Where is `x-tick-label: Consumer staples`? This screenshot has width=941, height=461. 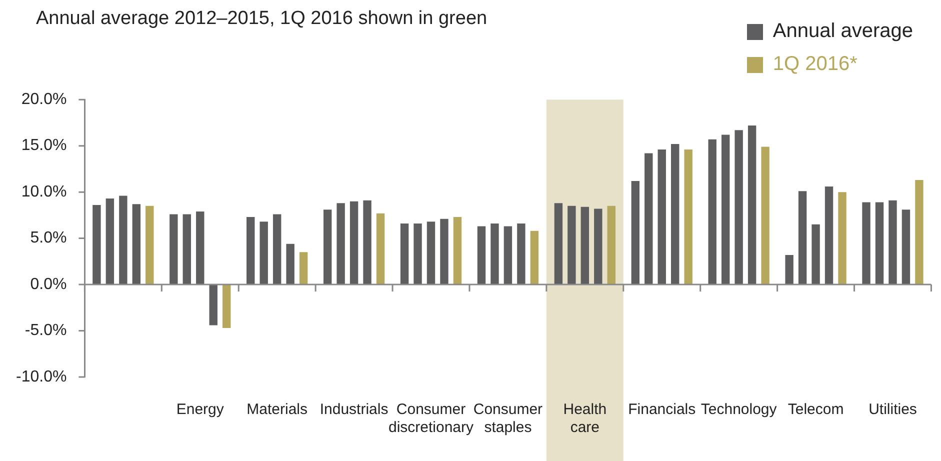 x-tick-label: Consumer staples is located at coordinates (508, 418).